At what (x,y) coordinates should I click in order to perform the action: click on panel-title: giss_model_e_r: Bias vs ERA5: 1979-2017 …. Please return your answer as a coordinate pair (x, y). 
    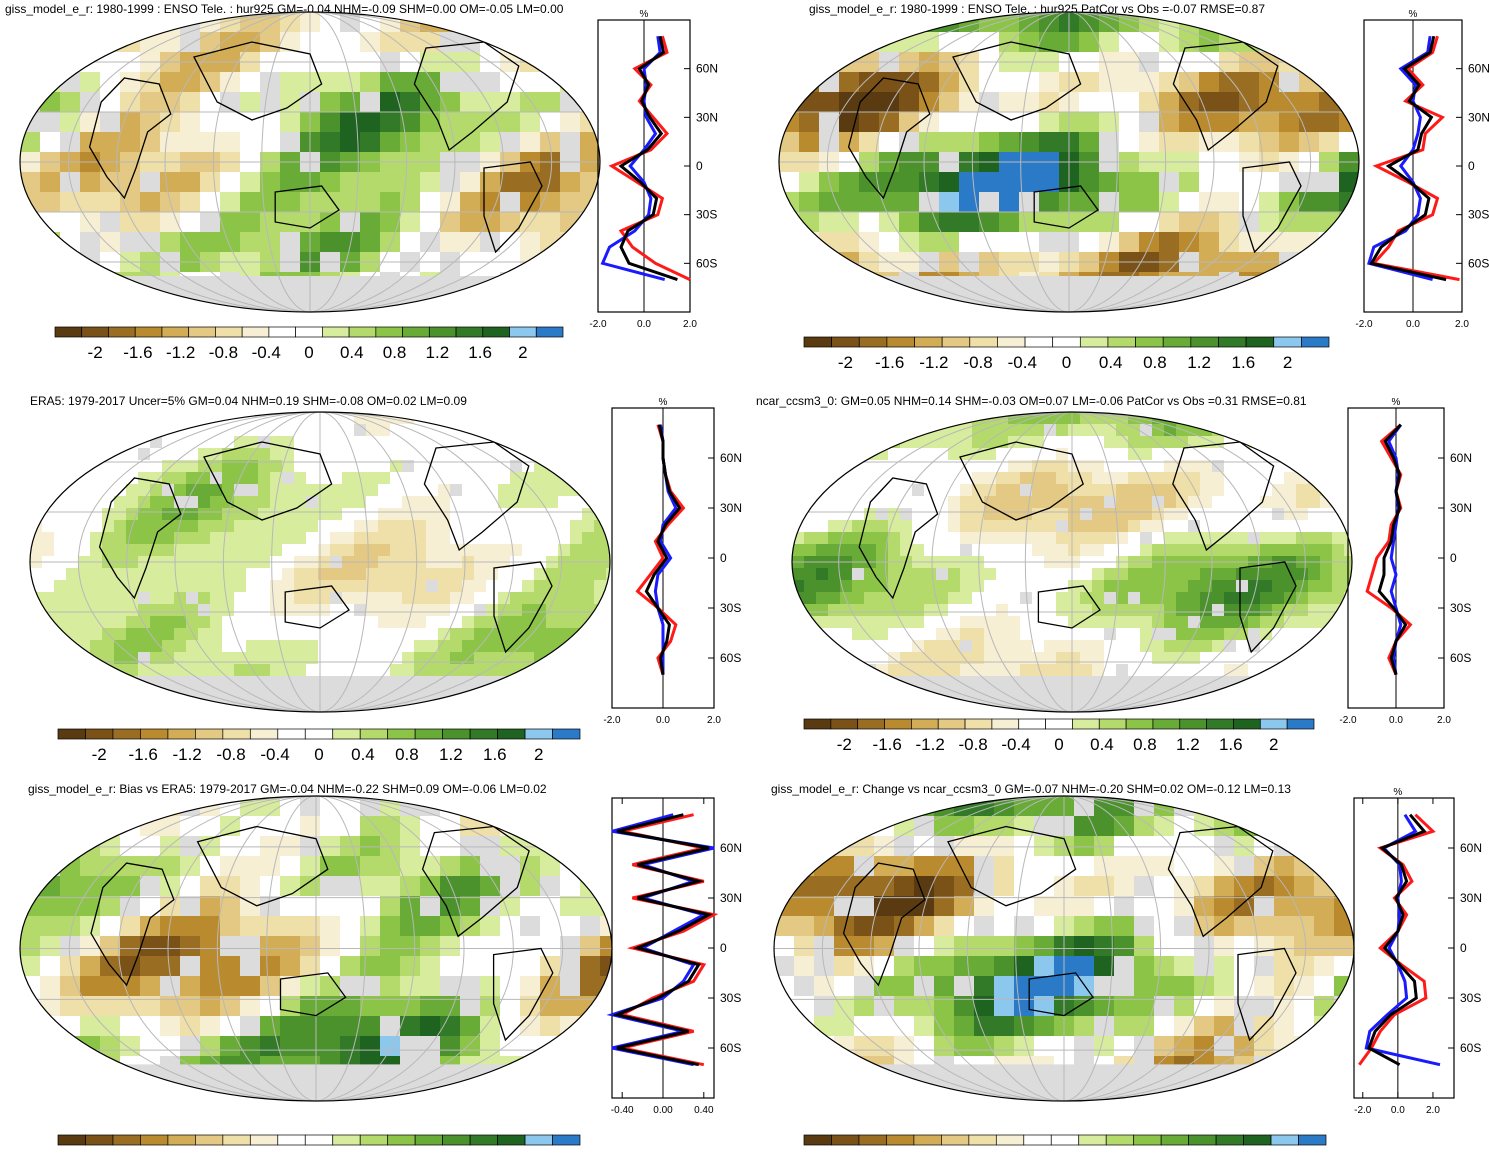
    Looking at the image, I should click on (287, 789).